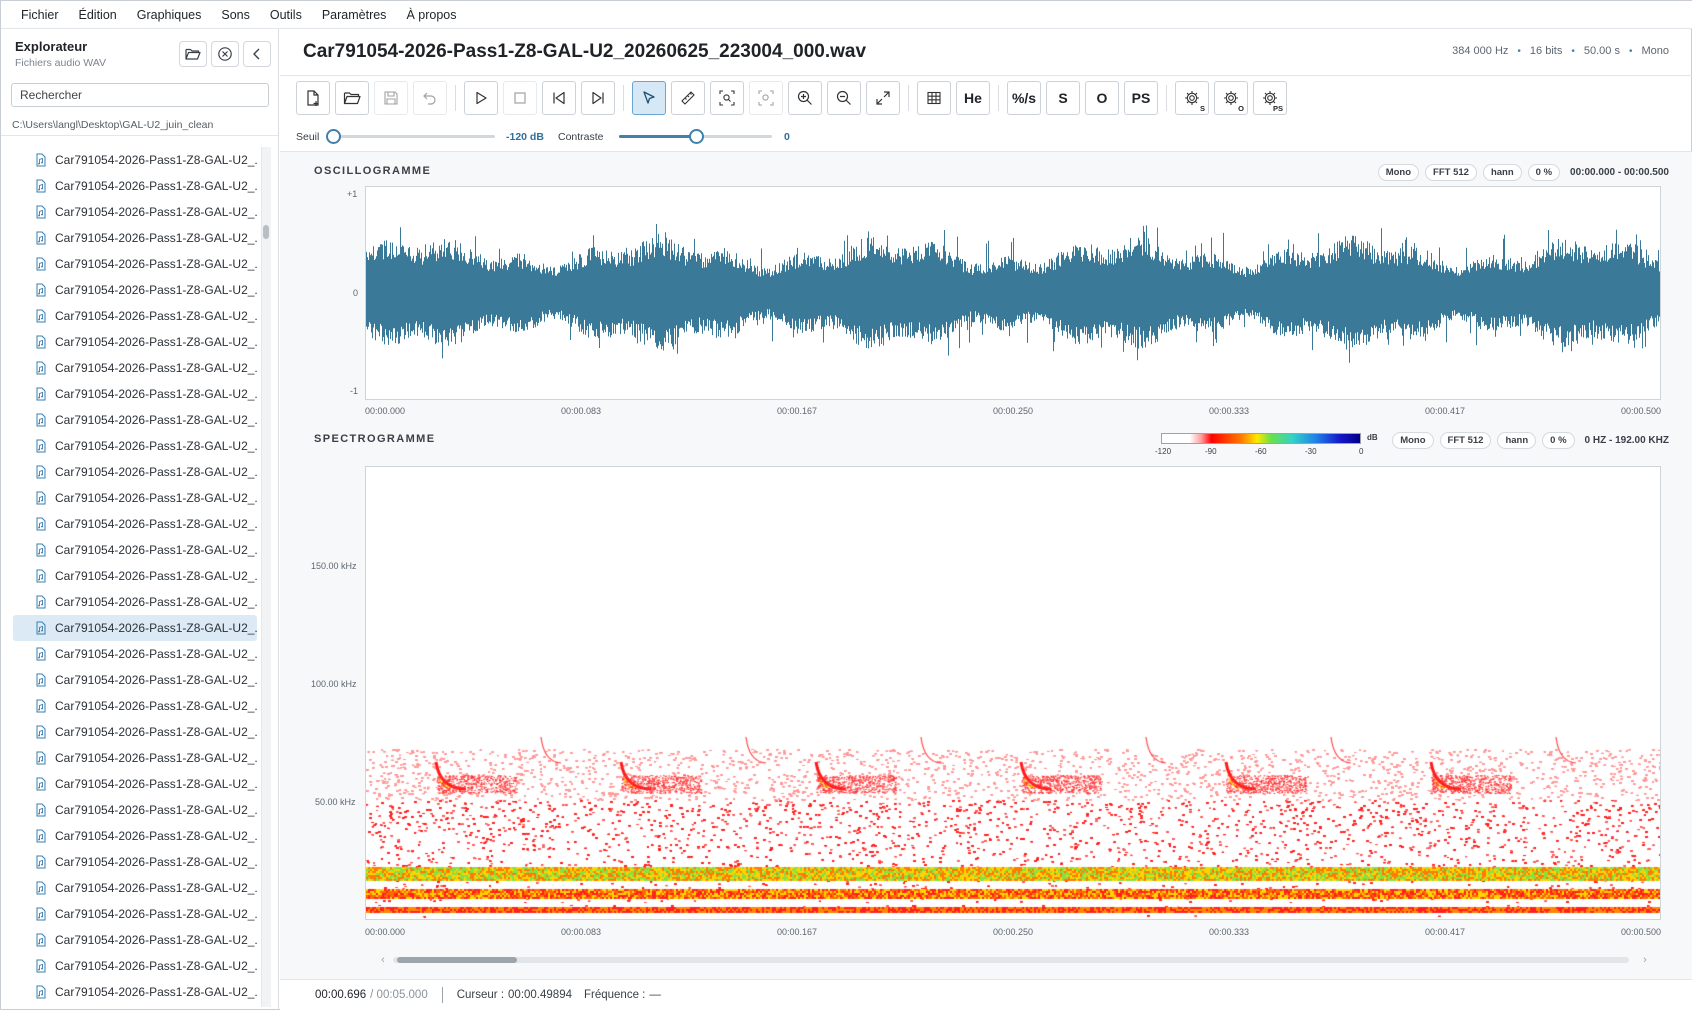 The width and height of the screenshot is (1692, 1010). Describe the element at coordinates (766, 98) in the screenshot. I see `zoom-fit-button` at that location.